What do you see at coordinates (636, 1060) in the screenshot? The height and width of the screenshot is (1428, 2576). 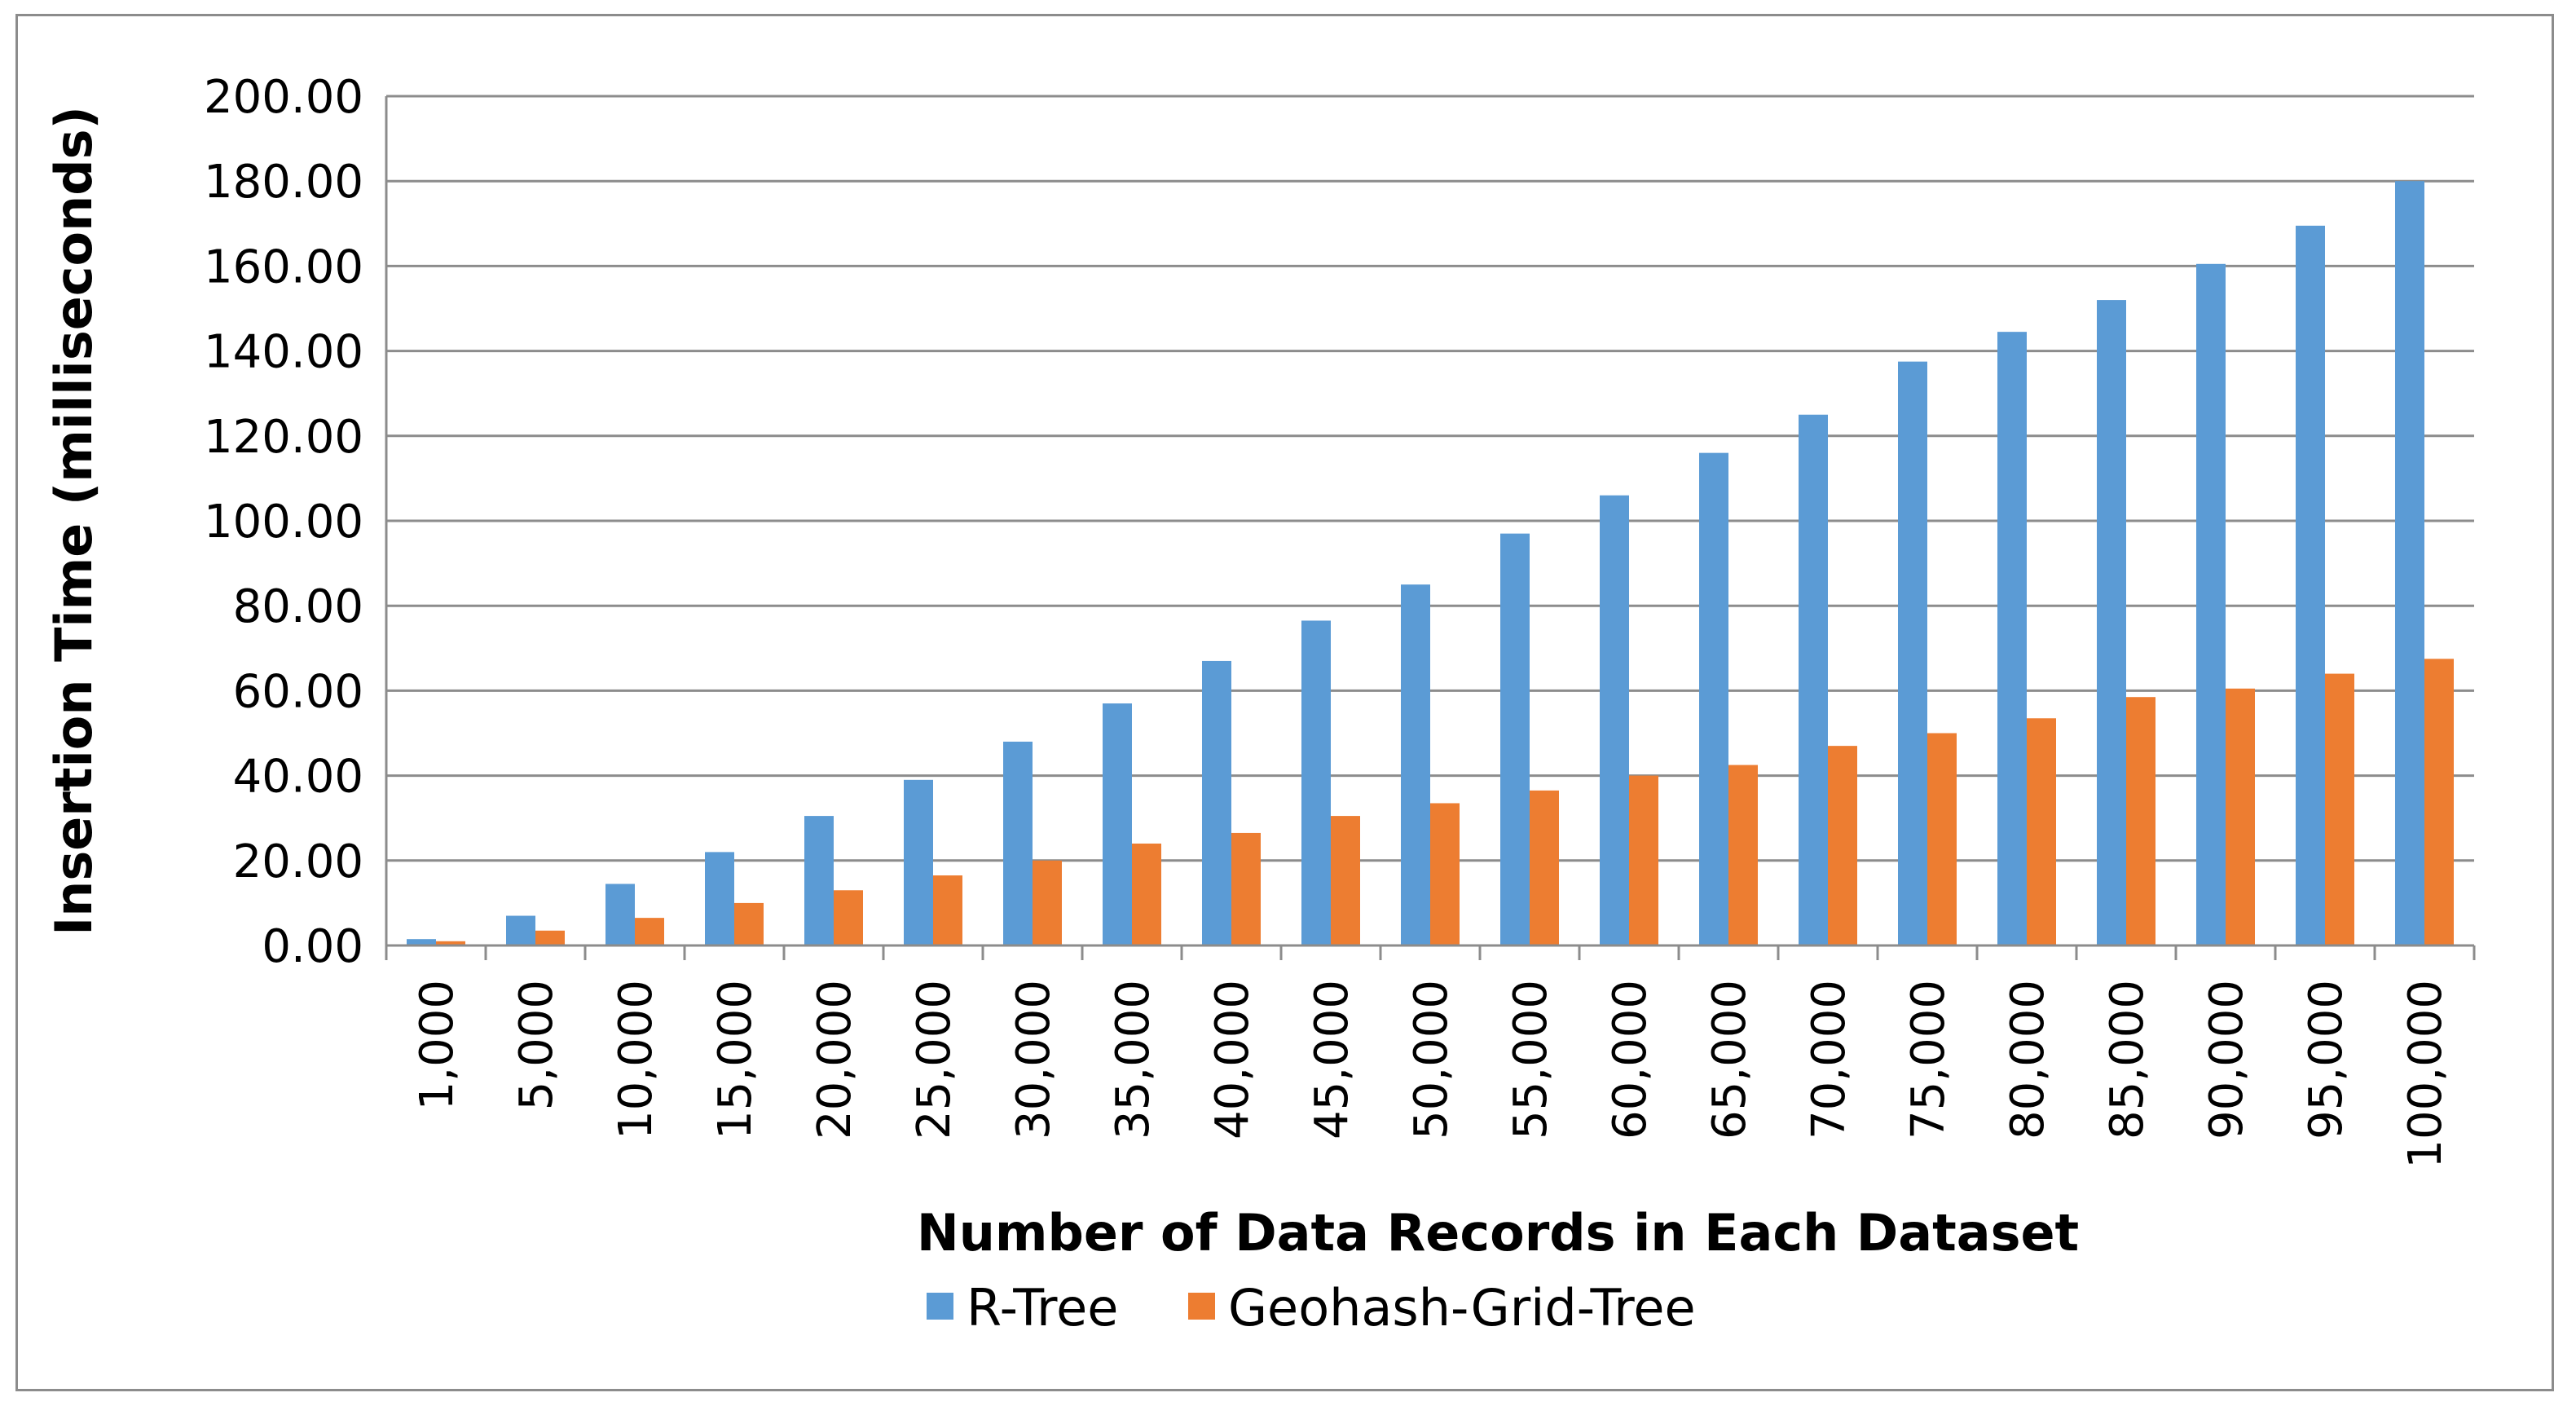 I see `x-tick-label: 10,000` at bounding box center [636, 1060].